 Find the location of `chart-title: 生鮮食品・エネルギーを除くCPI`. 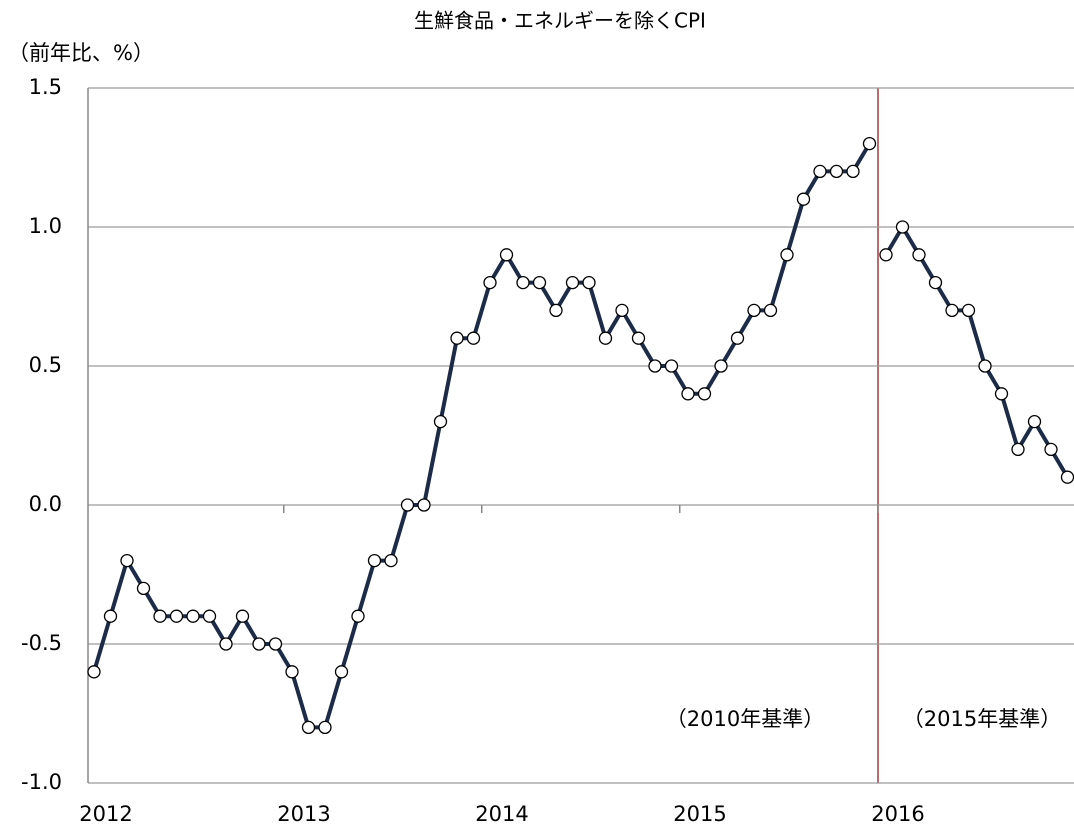

chart-title: 生鮮食品・エネルギーを除くCPI is located at coordinates (560, 21).